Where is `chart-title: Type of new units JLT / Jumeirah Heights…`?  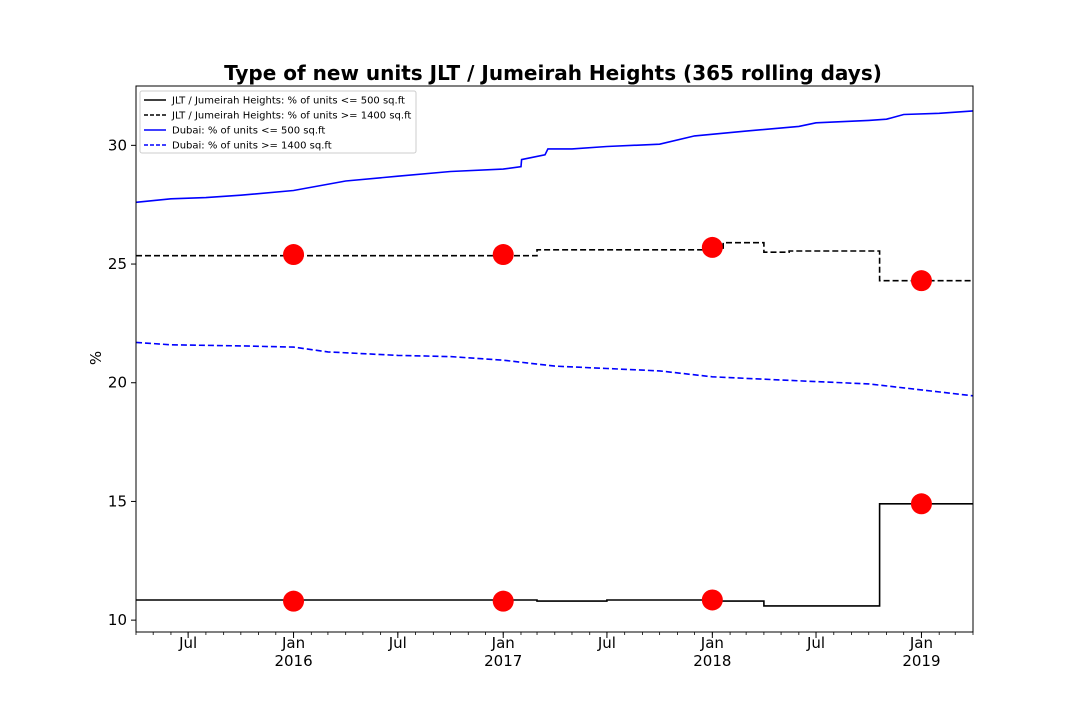
chart-title: Type of new units JLT / Jumeirah Heights… is located at coordinates (553, 73).